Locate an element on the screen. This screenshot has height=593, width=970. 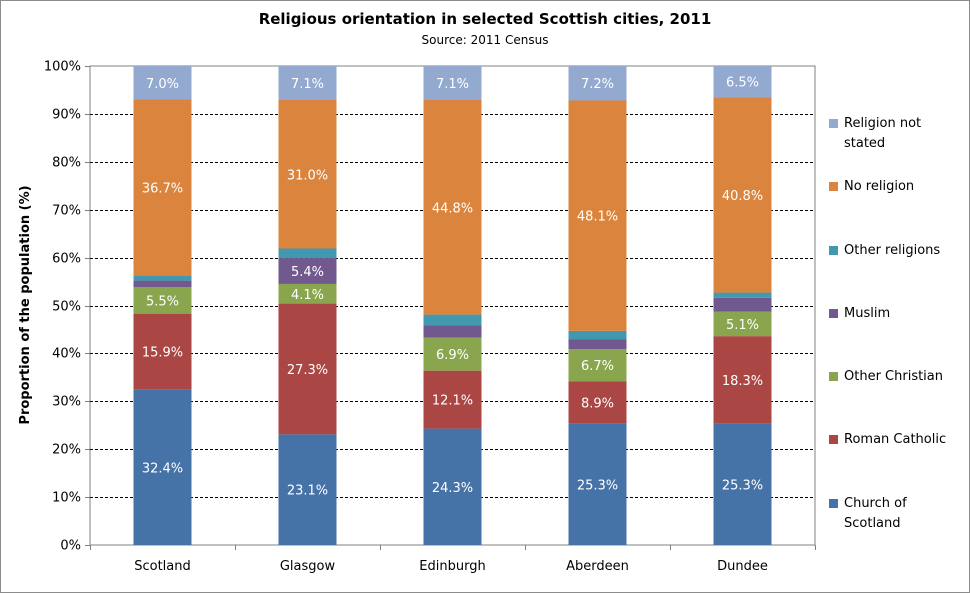
data-label: 5.5% is located at coordinates (162, 301).